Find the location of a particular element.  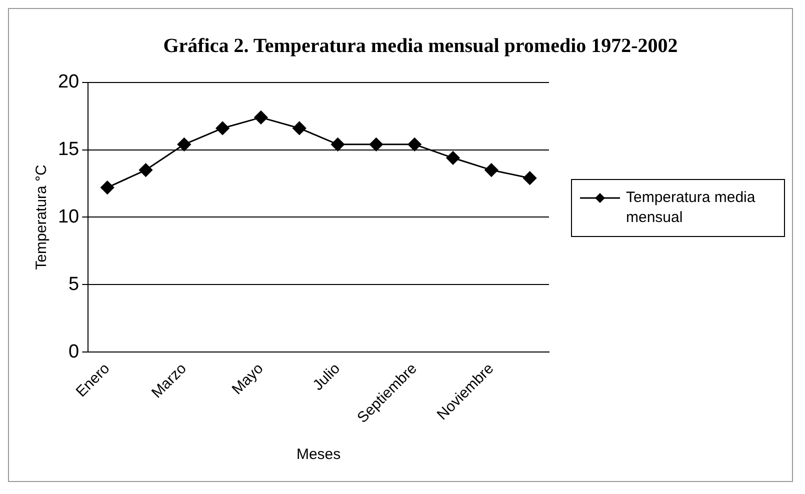

y-tick-label: 15 is located at coordinates (69, 149).